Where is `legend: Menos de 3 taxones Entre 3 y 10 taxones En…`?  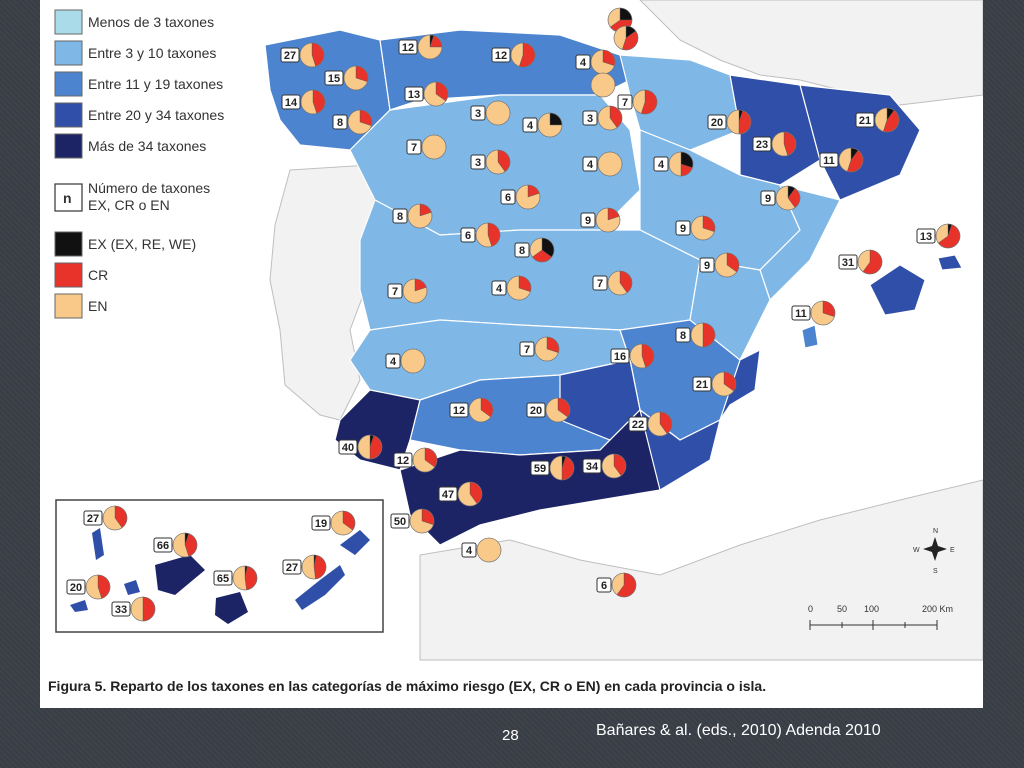
legend: Menos de 3 taxones Entre 3 y 10 taxones En… is located at coordinates (139, 164).